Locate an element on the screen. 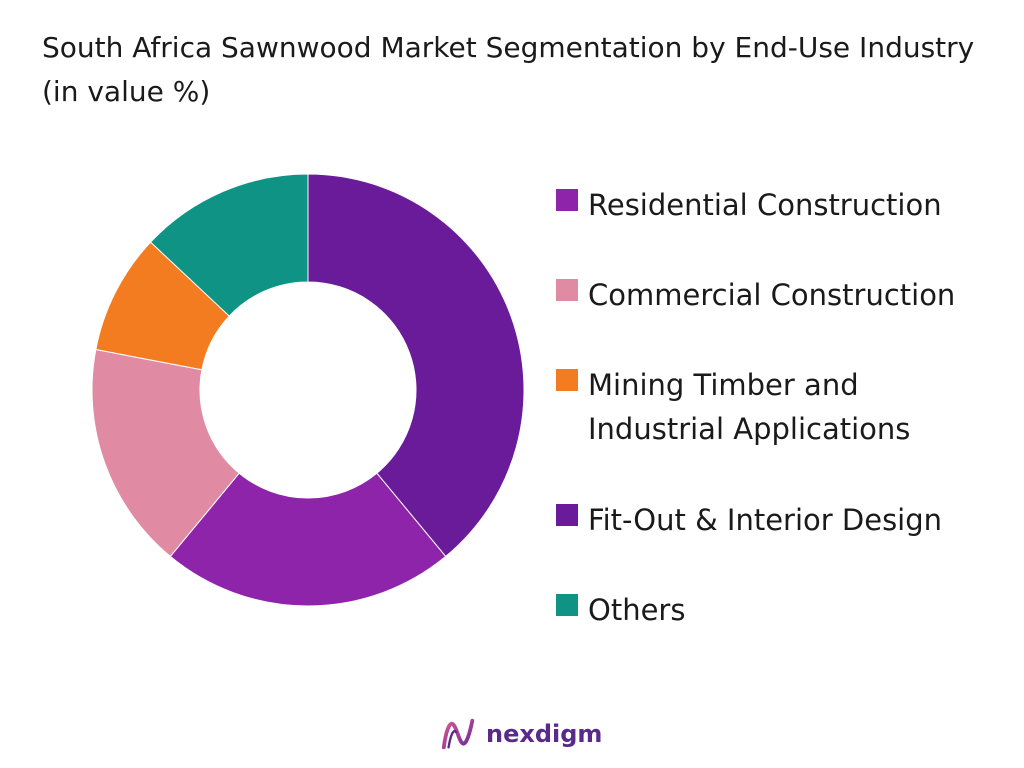 Image resolution: width=1024 pixels, height=768 pixels. legend-item-residential: Residential Construction is located at coordinates (749, 205).